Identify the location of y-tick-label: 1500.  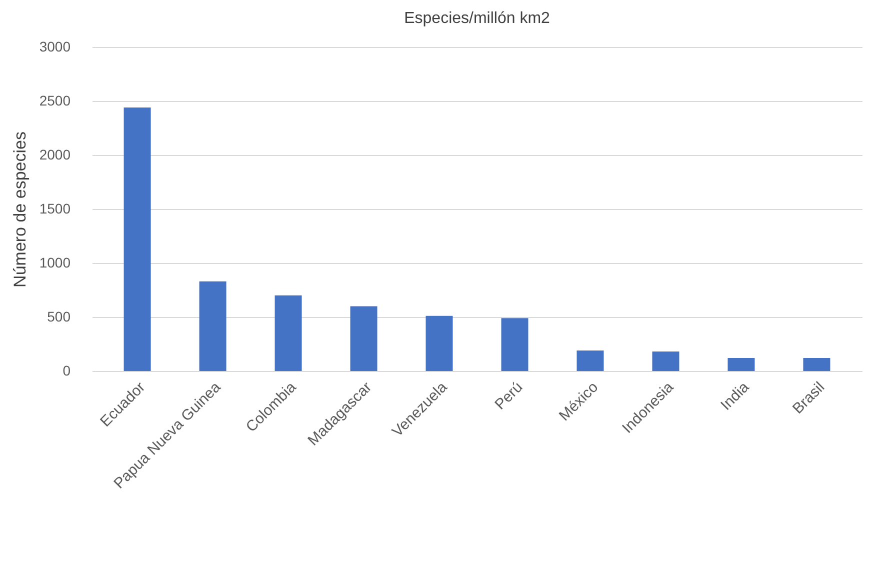
(55, 208).